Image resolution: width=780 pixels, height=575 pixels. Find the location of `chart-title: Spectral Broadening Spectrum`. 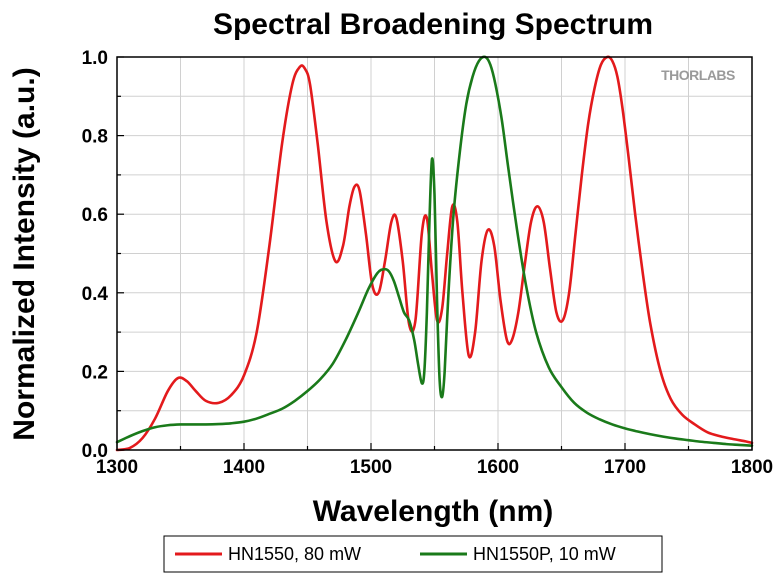

chart-title: Spectral Broadening Spectrum is located at coordinates (433, 24).